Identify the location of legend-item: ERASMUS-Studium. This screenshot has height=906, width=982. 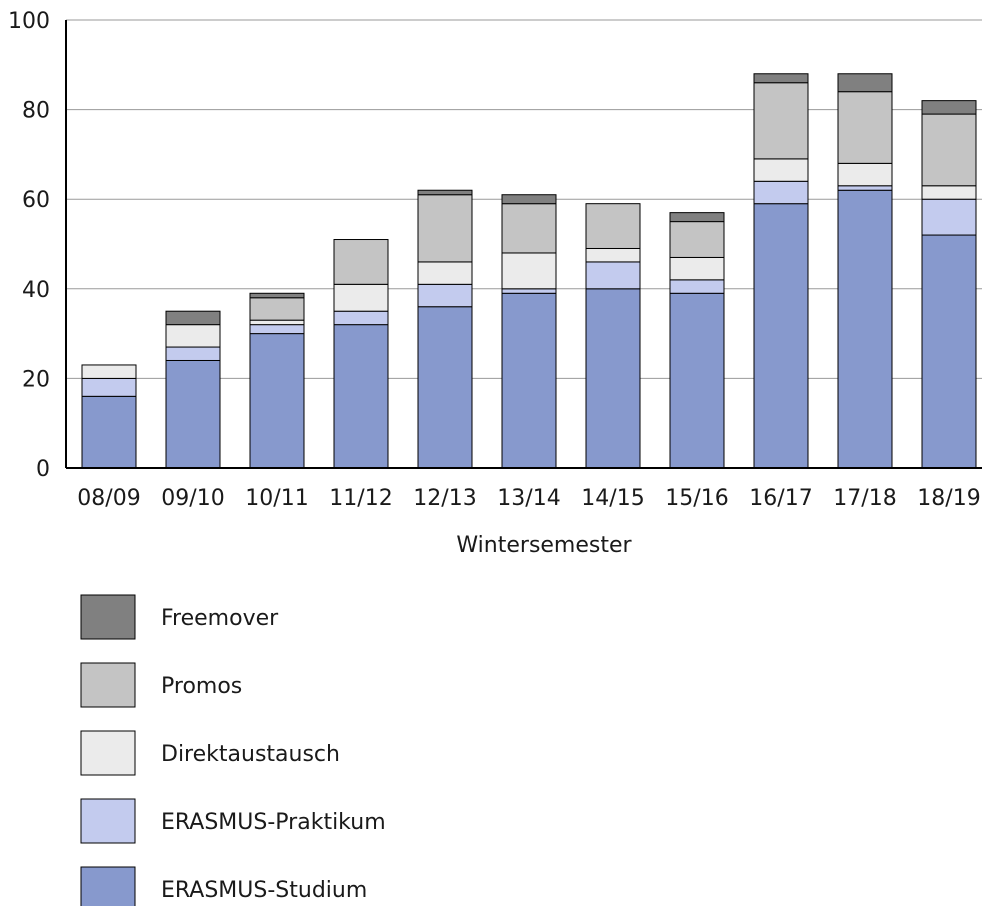
(223, 886).